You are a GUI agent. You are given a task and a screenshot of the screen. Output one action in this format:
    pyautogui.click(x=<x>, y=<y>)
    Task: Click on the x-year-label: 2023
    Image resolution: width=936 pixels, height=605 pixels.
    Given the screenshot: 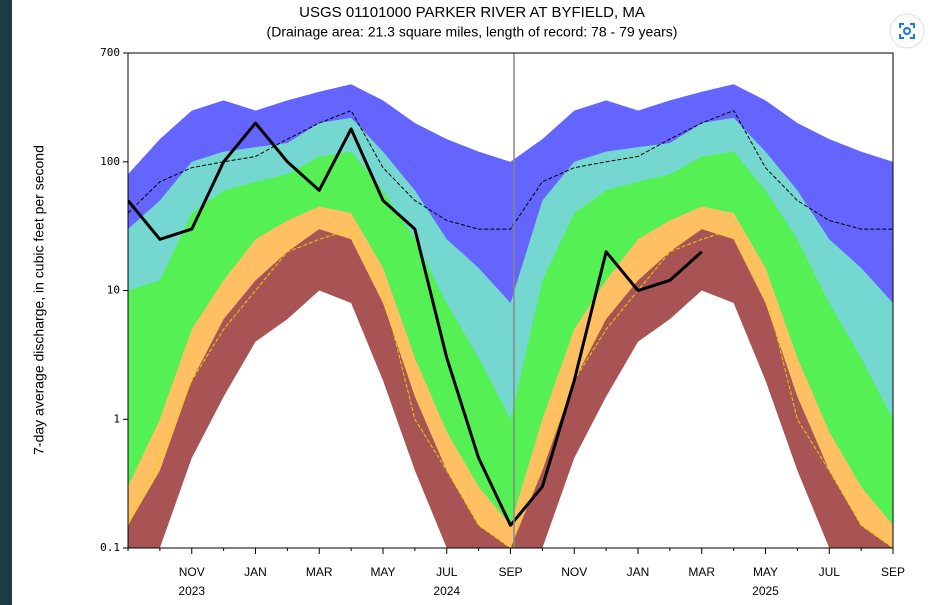 What is the action you would take?
    pyautogui.click(x=191, y=591)
    